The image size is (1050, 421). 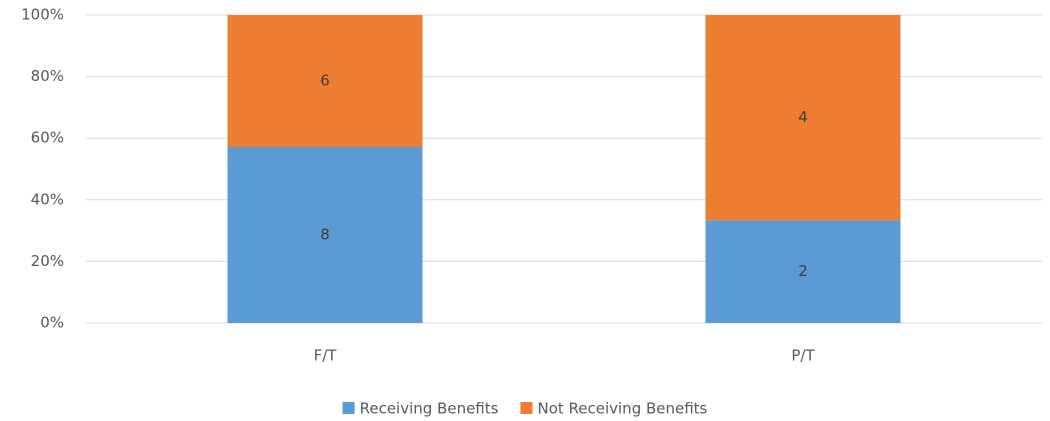 I want to click on x-tick-label: F/T, so click(x=326, y=356).